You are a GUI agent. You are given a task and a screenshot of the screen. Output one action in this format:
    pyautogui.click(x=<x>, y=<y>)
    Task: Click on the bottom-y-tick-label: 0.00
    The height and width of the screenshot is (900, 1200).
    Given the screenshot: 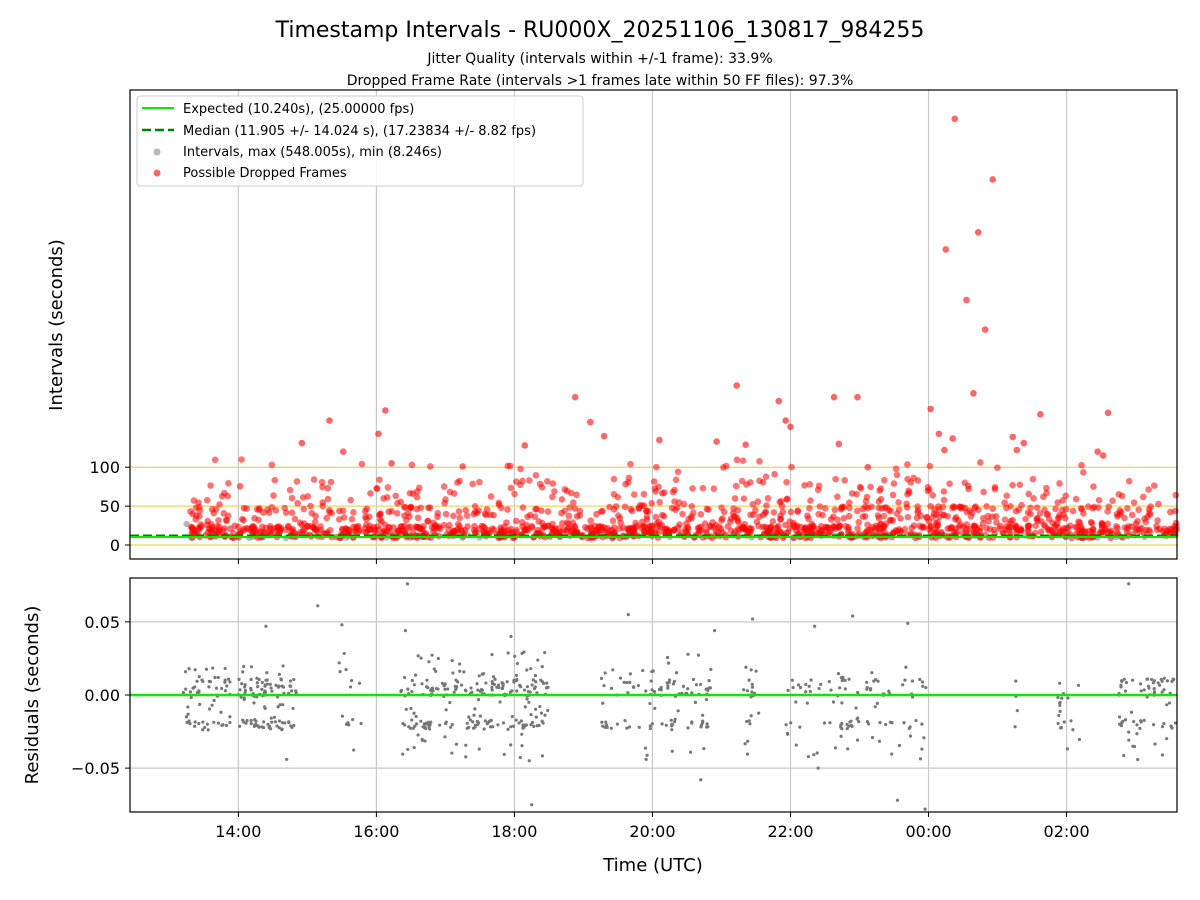 What is the action you would take?
    pyautogui.click(x=102, y=695)
    